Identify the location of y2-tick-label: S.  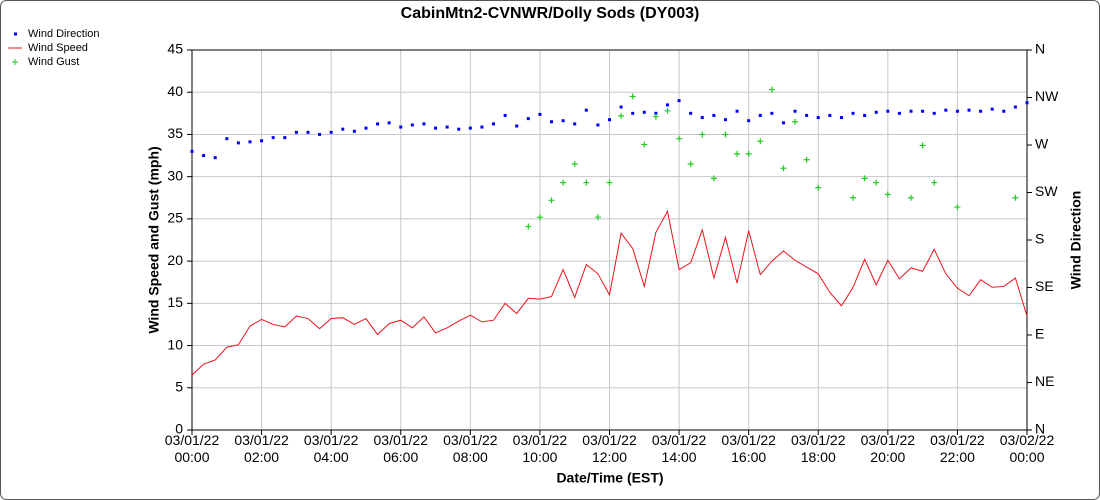
(1039, 239).